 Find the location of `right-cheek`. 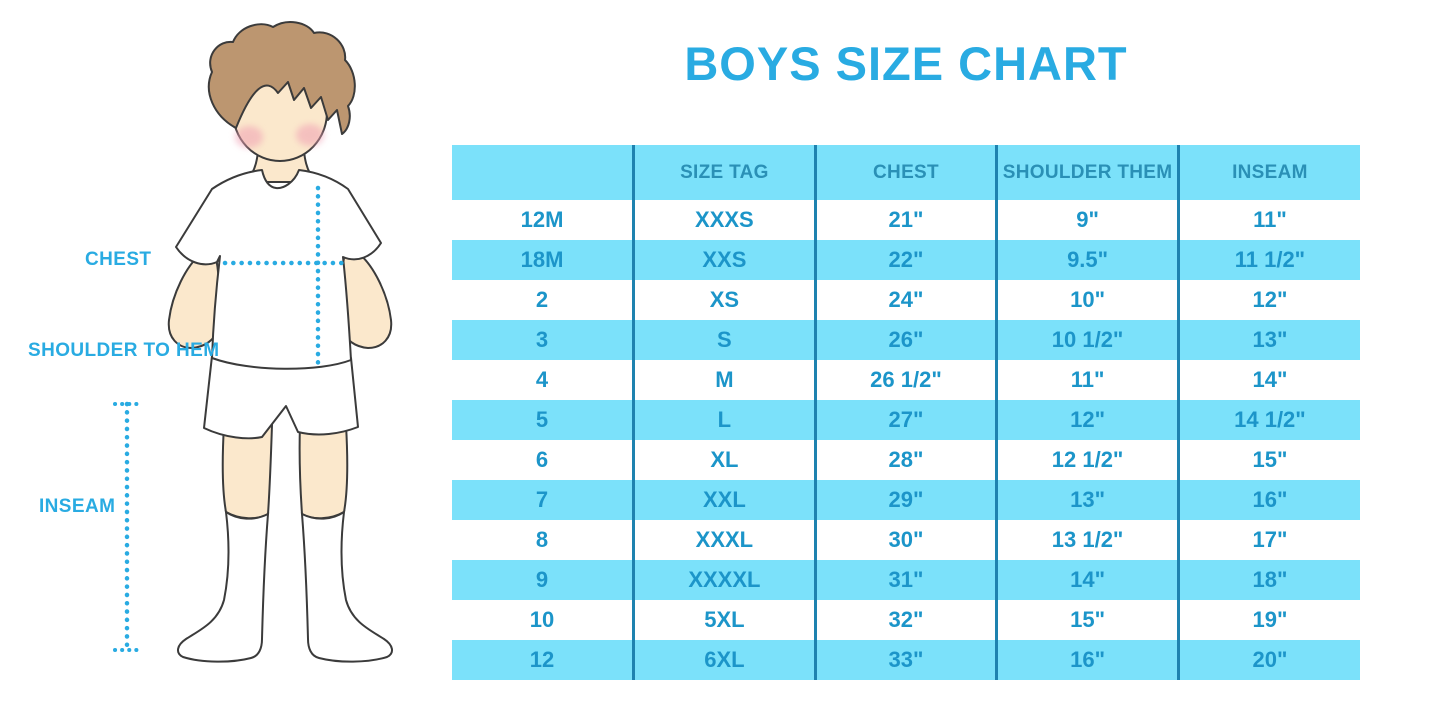

right-cheek is located at coordinates (310, 135).